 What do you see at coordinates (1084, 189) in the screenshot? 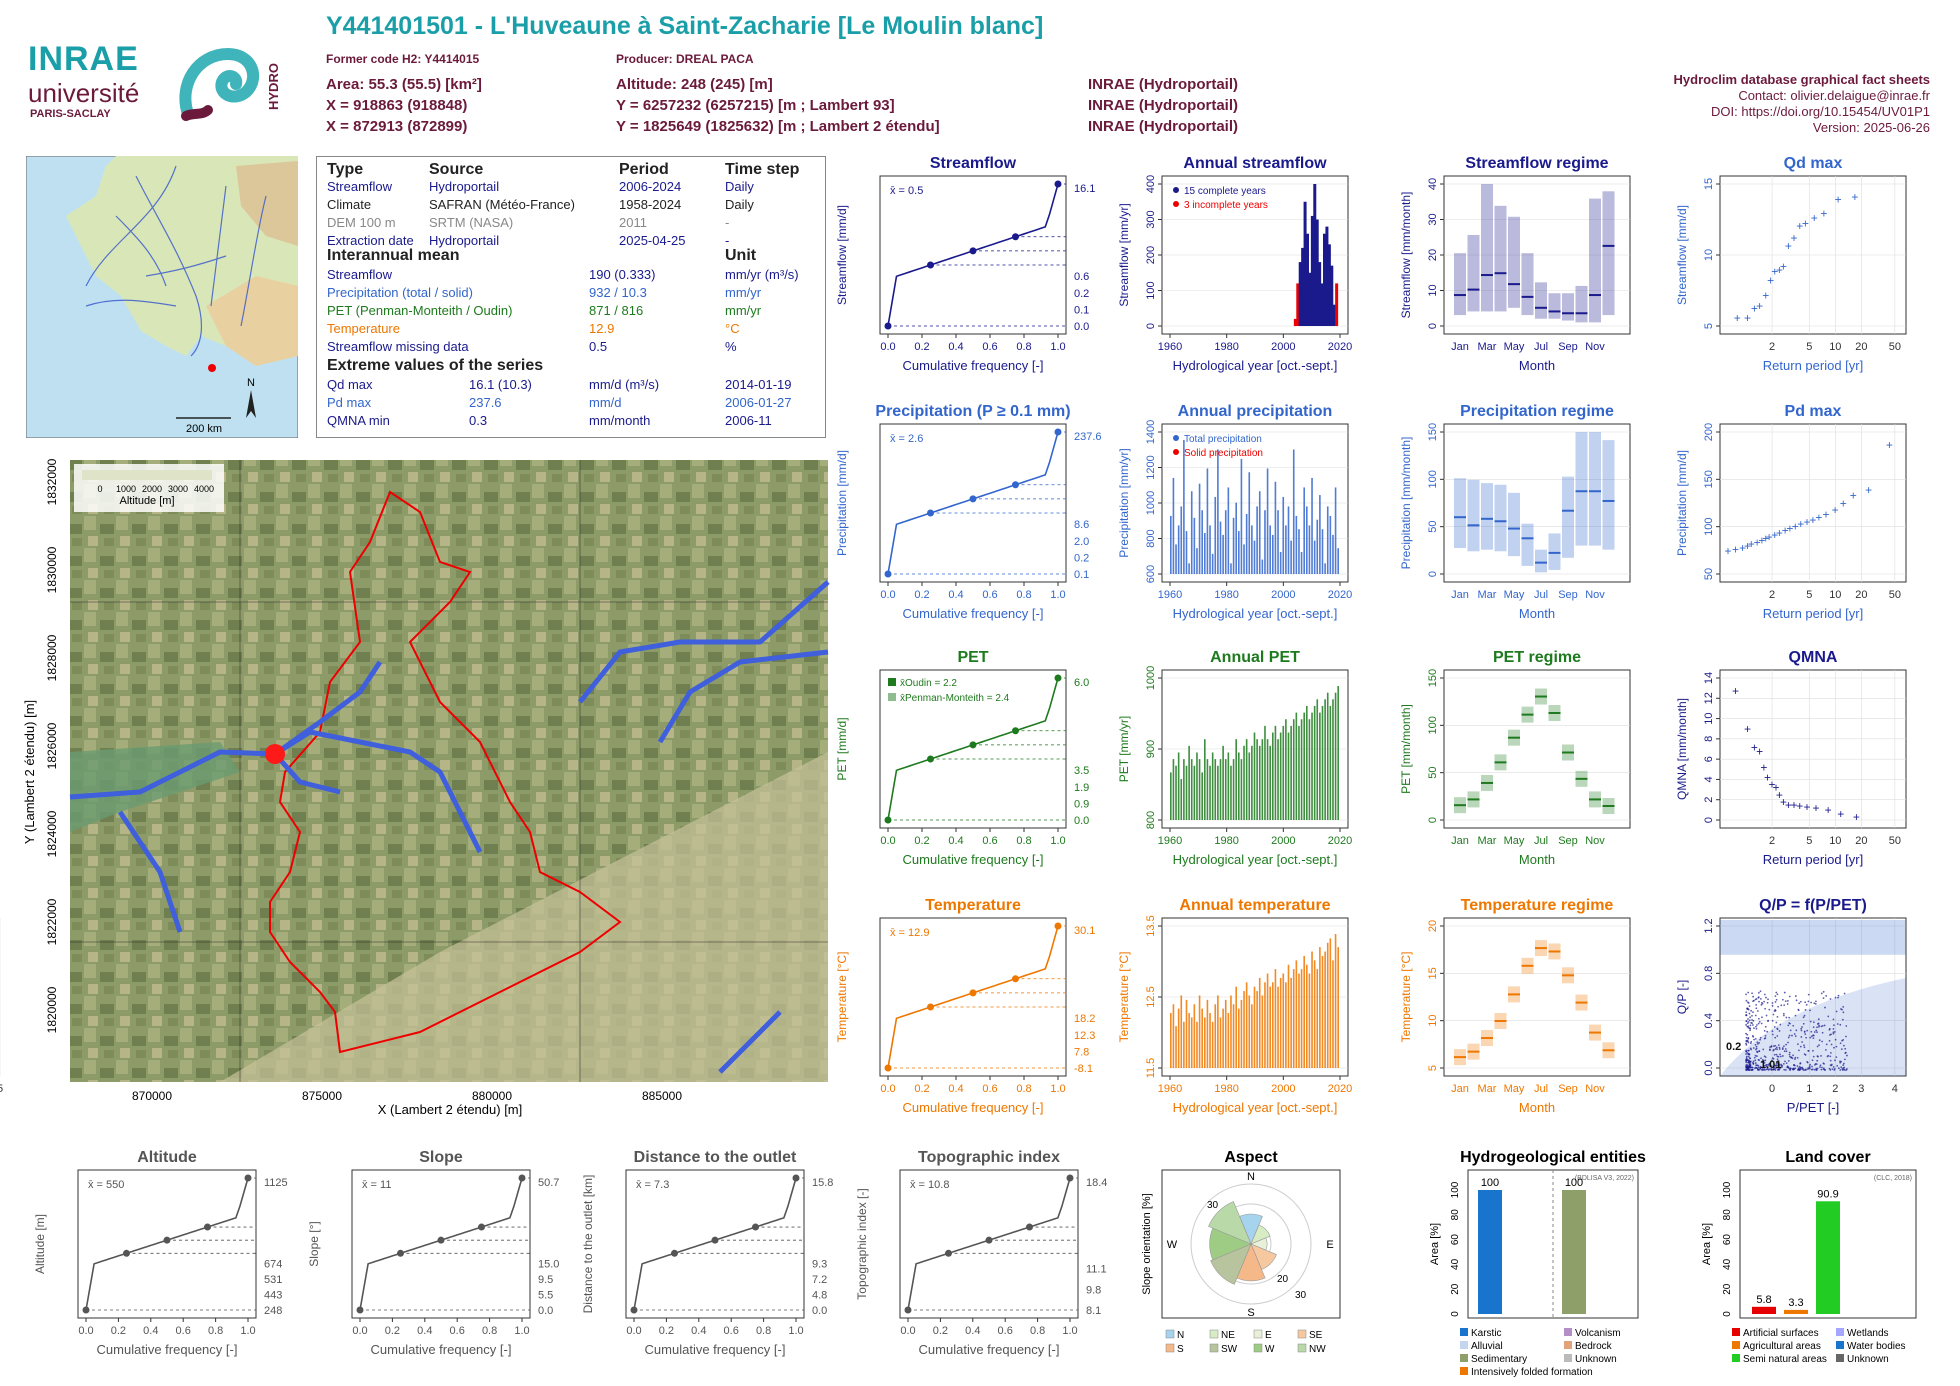
I see `quantile-label: 16.1` at bounding box center [1084, 189].